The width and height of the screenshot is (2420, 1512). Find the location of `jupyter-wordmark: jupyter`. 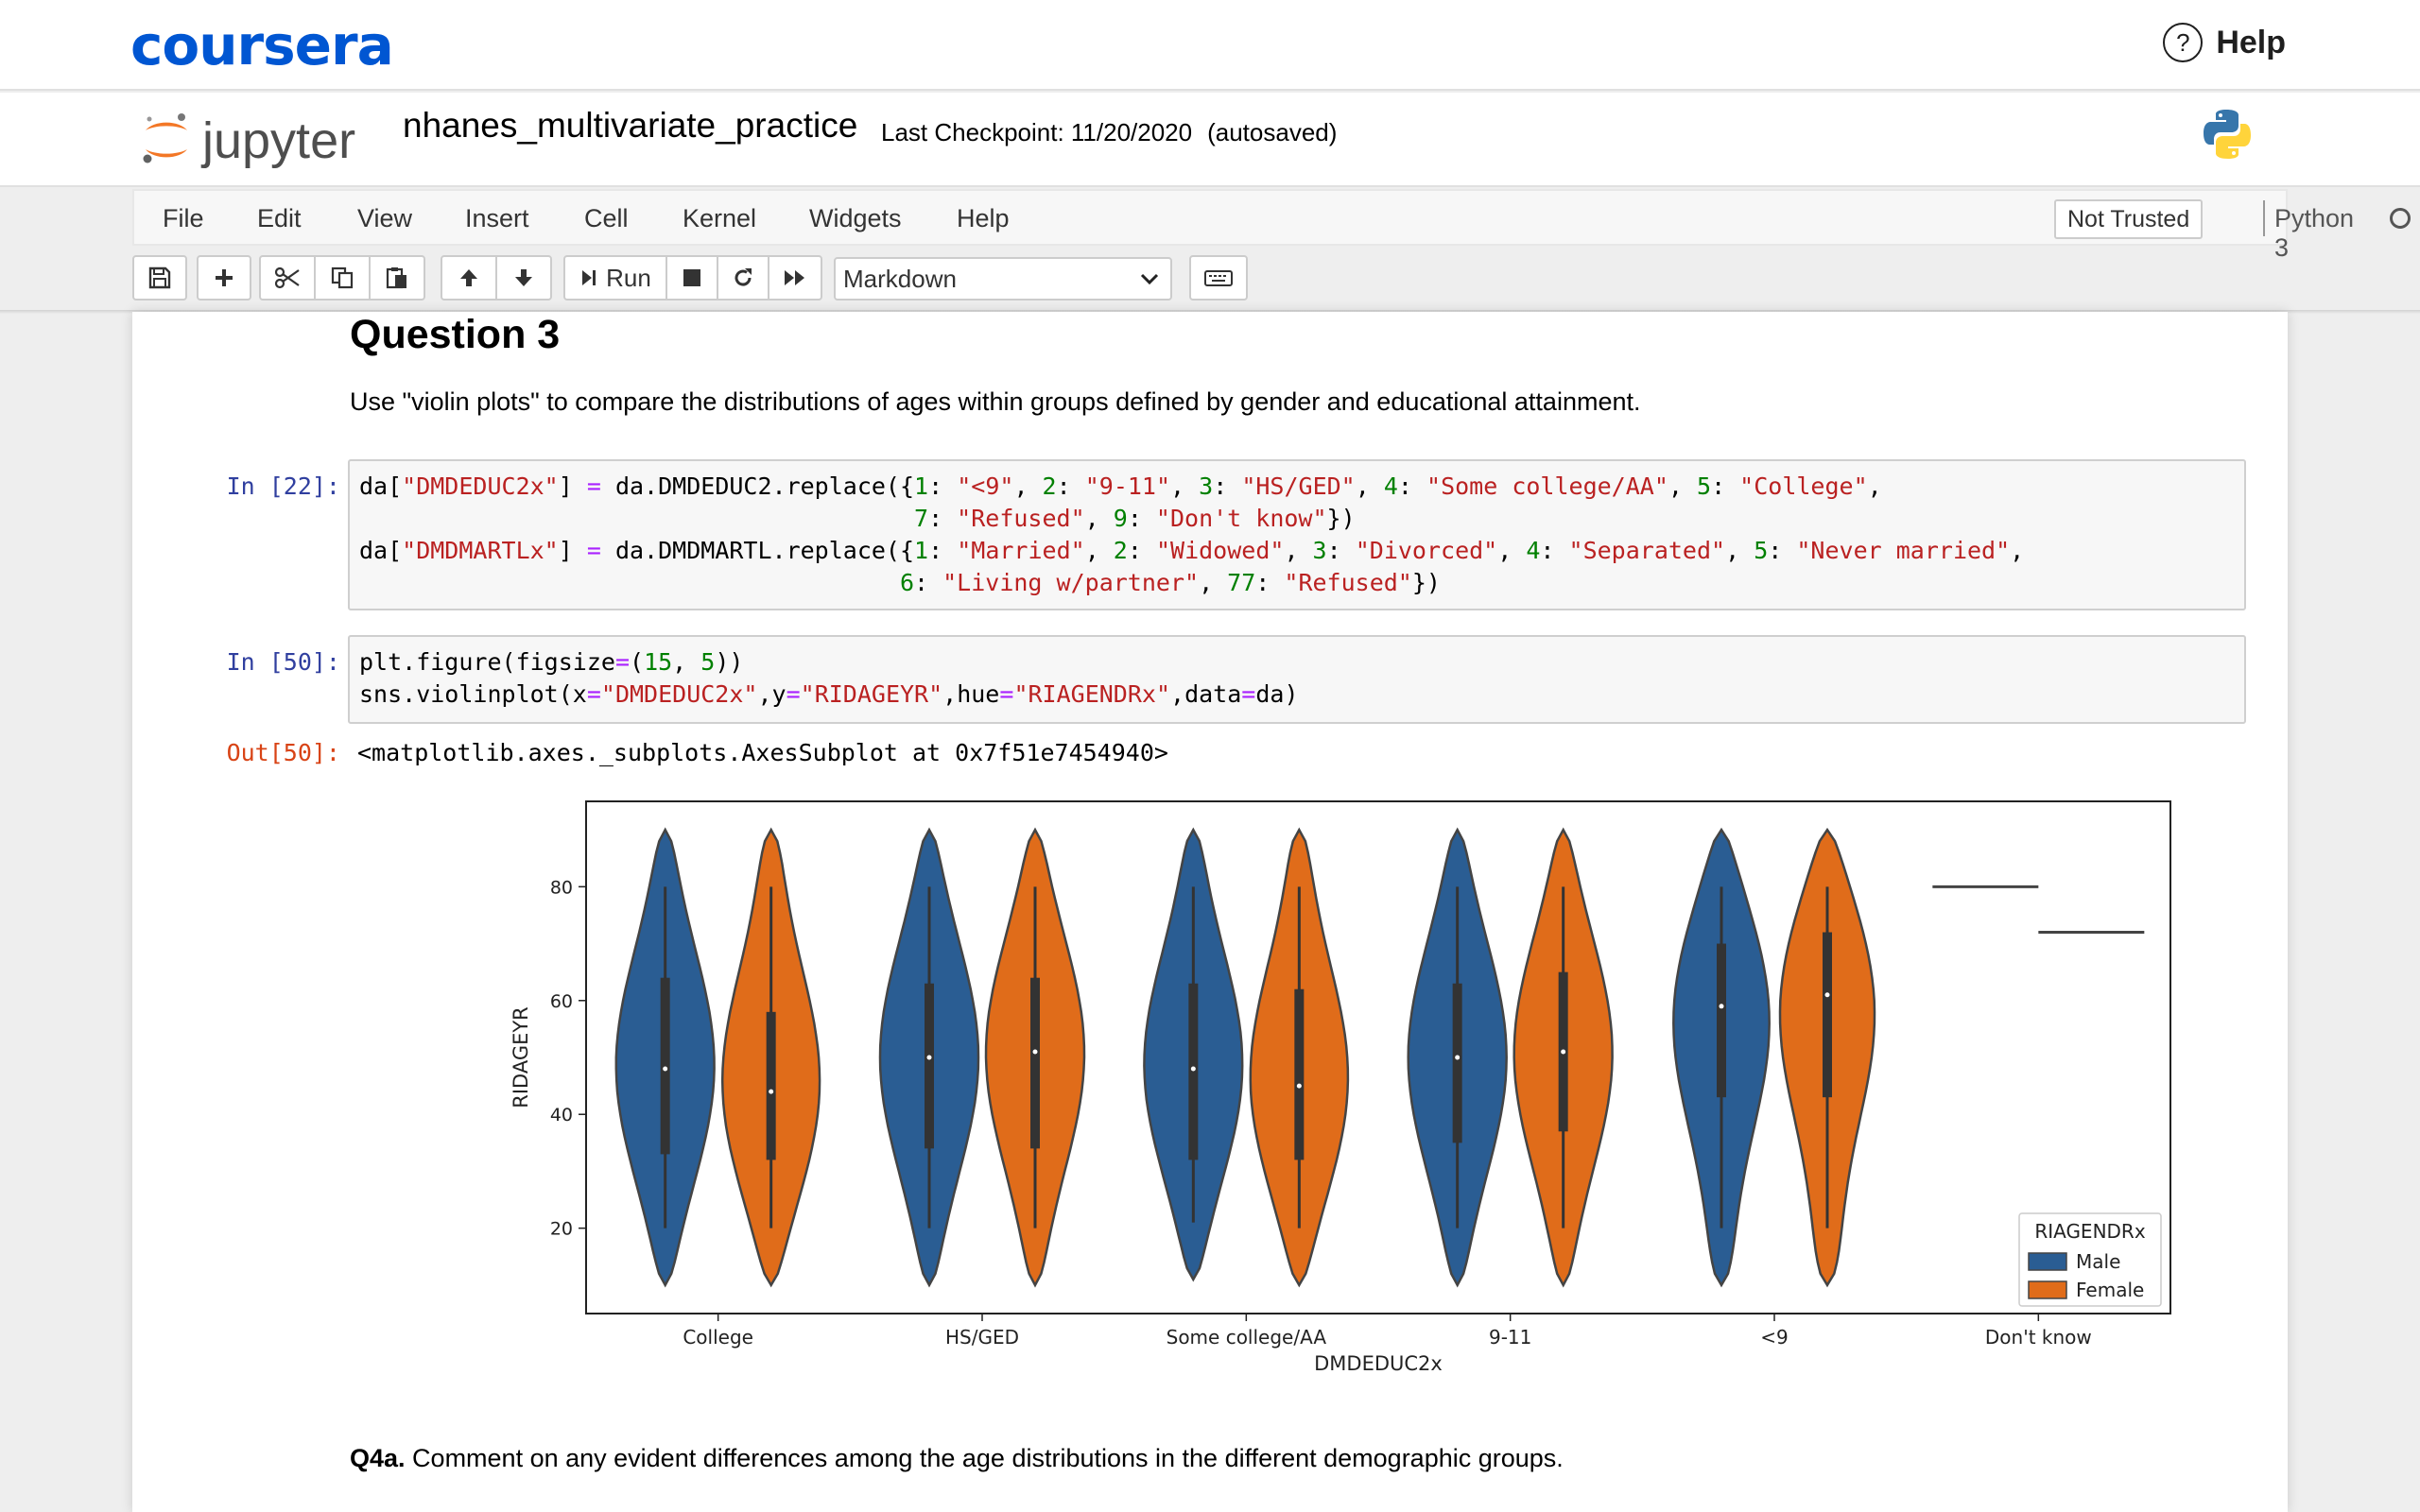

jupyter-wordmark: jupyter is located at coordinates (279, 140).